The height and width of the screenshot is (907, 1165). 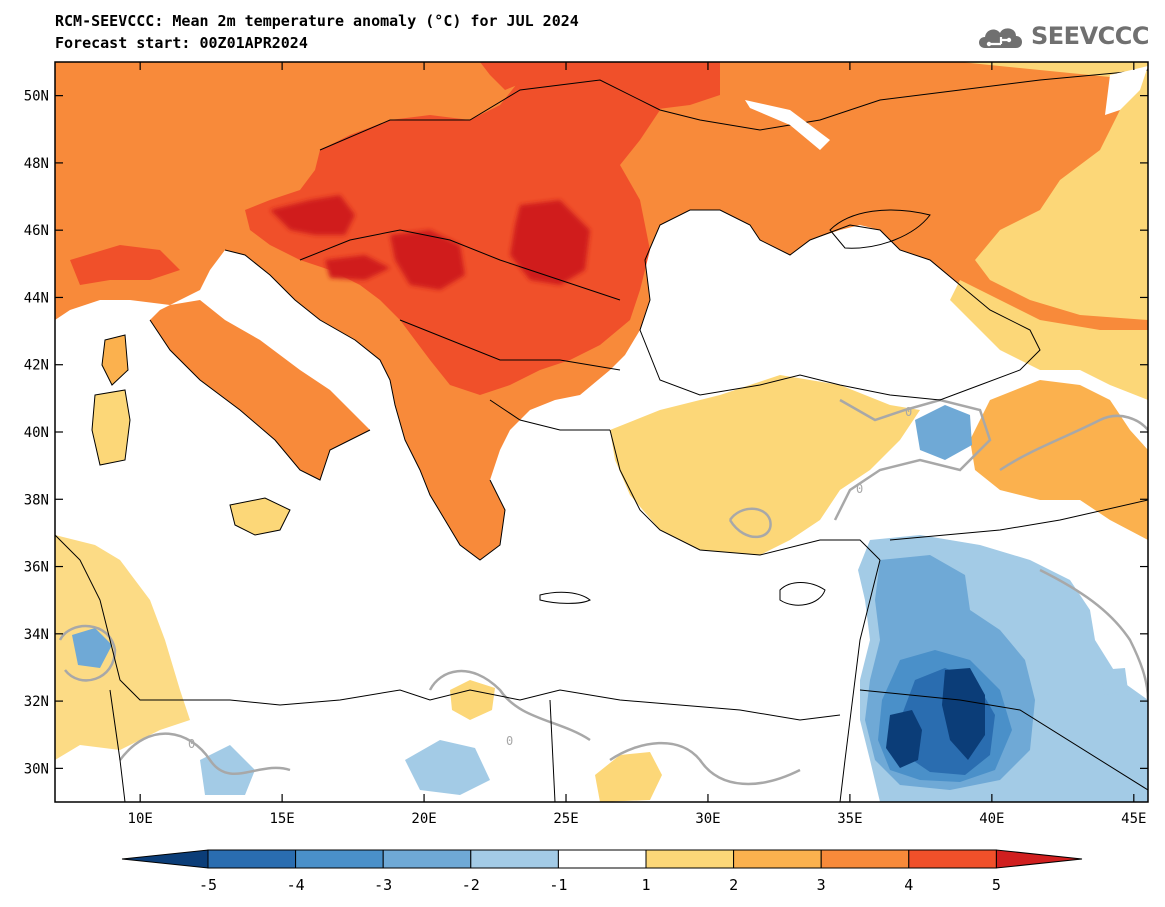 What do you see at coordinates (602, 871) in the screenshot?
I see `colorbar-legend: -5 -4 -3 -2 -1 1 2 3 4 5` at bounding box center [602, 871].